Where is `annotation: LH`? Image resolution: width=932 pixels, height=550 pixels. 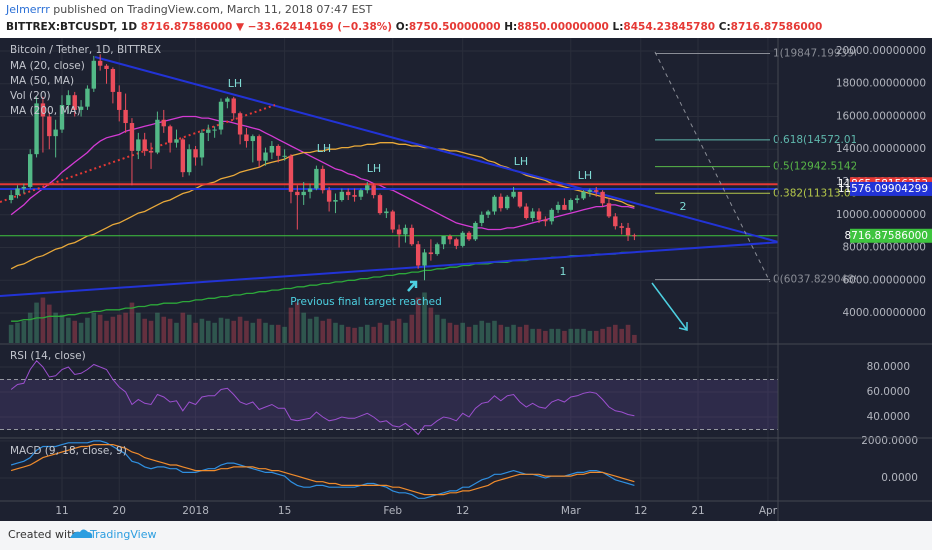 annotation: LH is located at coordinates (324, 148).